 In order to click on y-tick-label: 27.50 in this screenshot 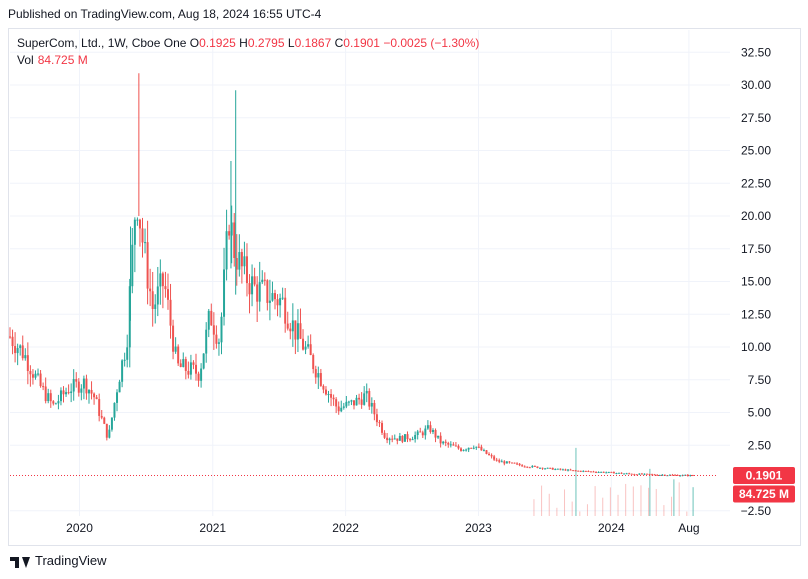, I will do `click(756, 118)`.